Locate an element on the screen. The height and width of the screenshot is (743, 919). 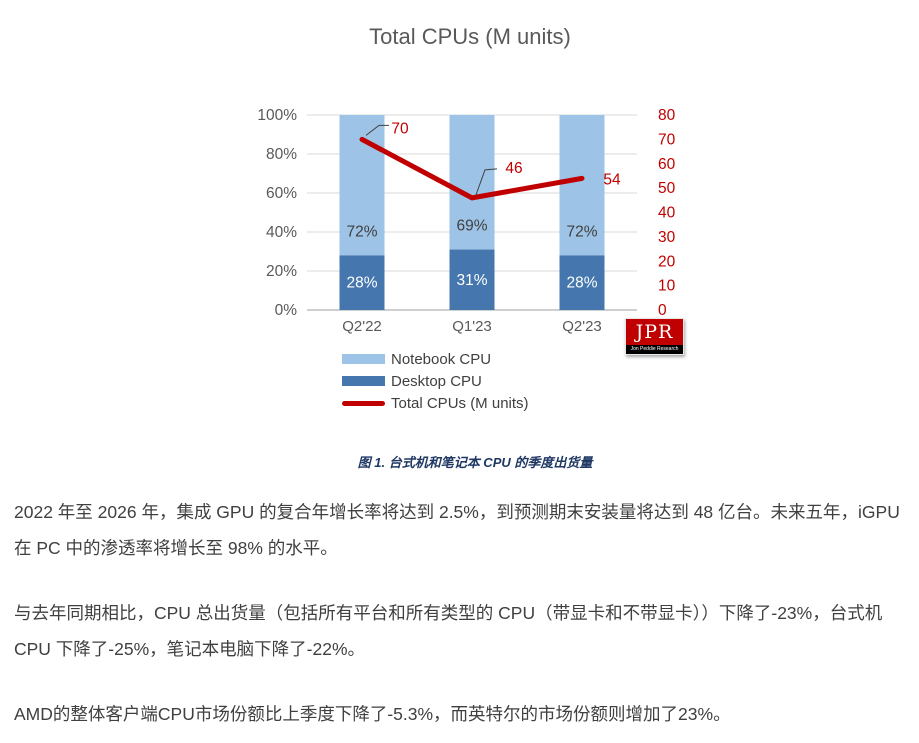
right-axis-tick-label: 10 is located at coordinates (667, 286).